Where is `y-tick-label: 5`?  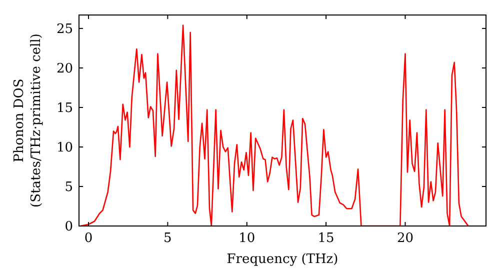 y-tick-label: 5 is located at coordinates (68, 187).